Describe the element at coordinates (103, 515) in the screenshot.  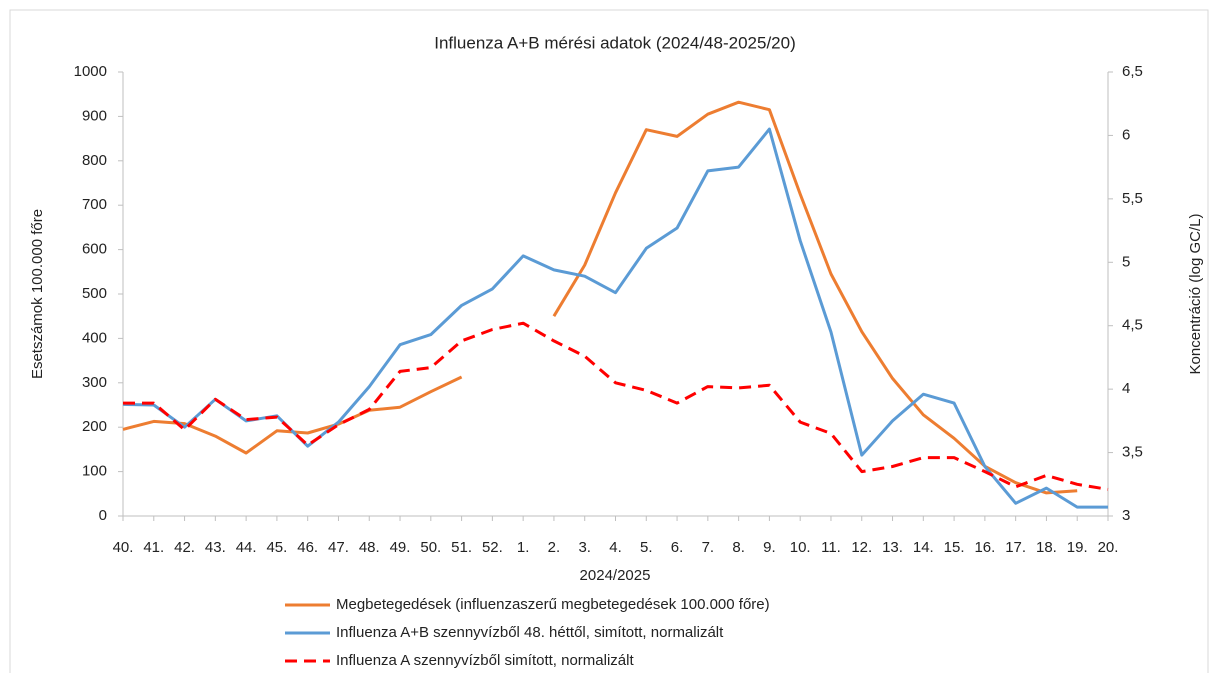
I see `y-tick-label: 0` at that location.